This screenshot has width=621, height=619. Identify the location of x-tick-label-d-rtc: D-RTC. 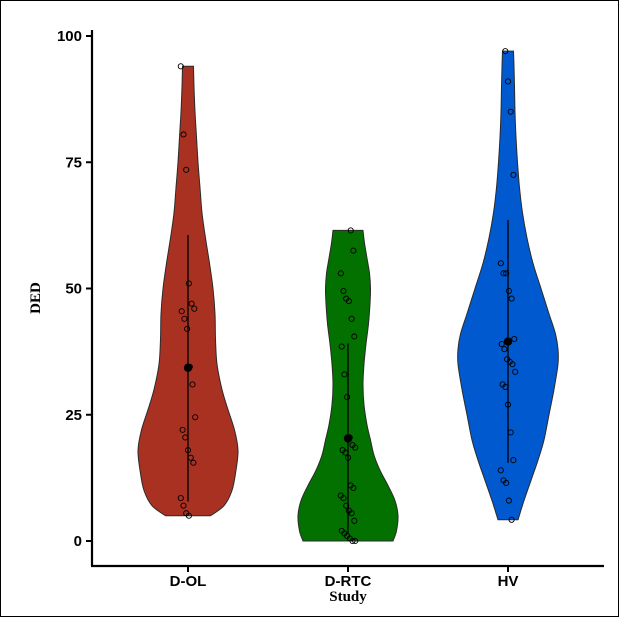
(348, 581).